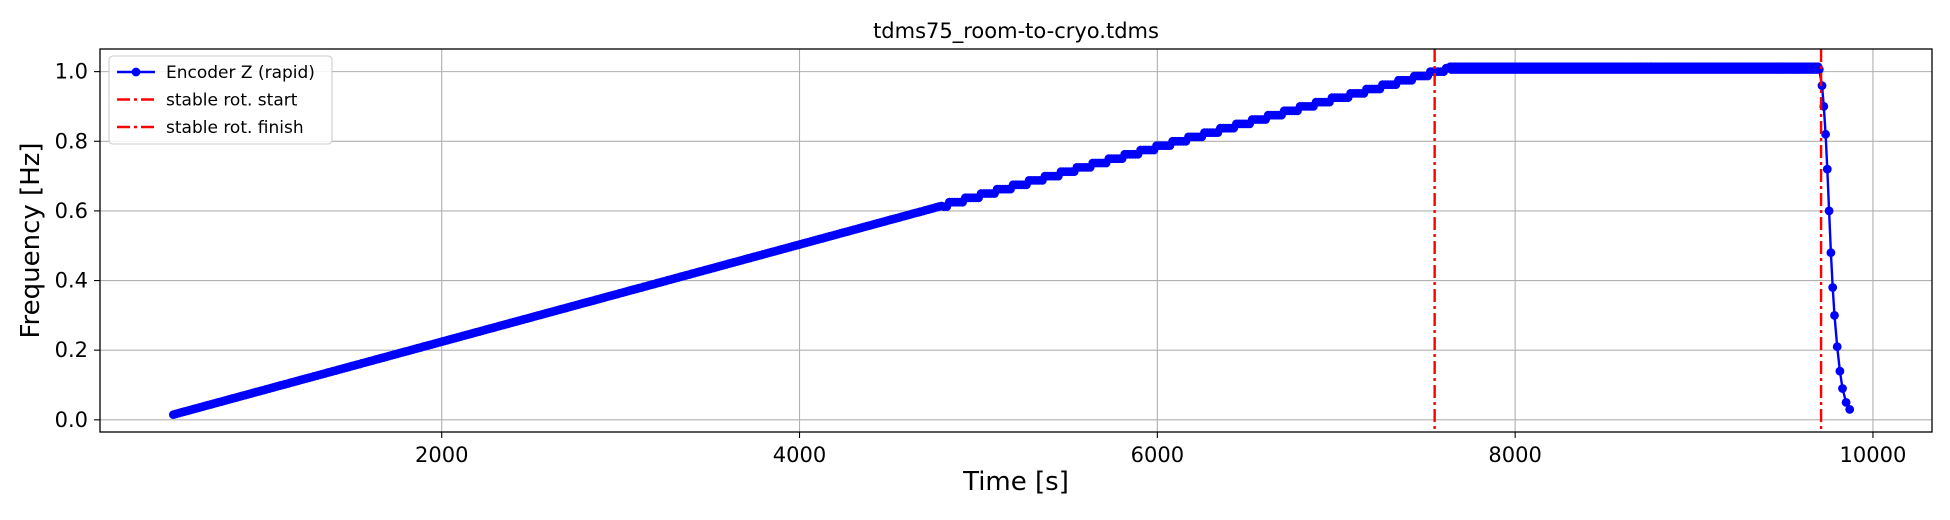 The height and width of the screenshot is (520, 1950). What do you see at coordinates (1016, 31) in the screenshot?
I see `chart-title: tdms75_room-to-cryo.tdms` at bounding box center [1016, 31].